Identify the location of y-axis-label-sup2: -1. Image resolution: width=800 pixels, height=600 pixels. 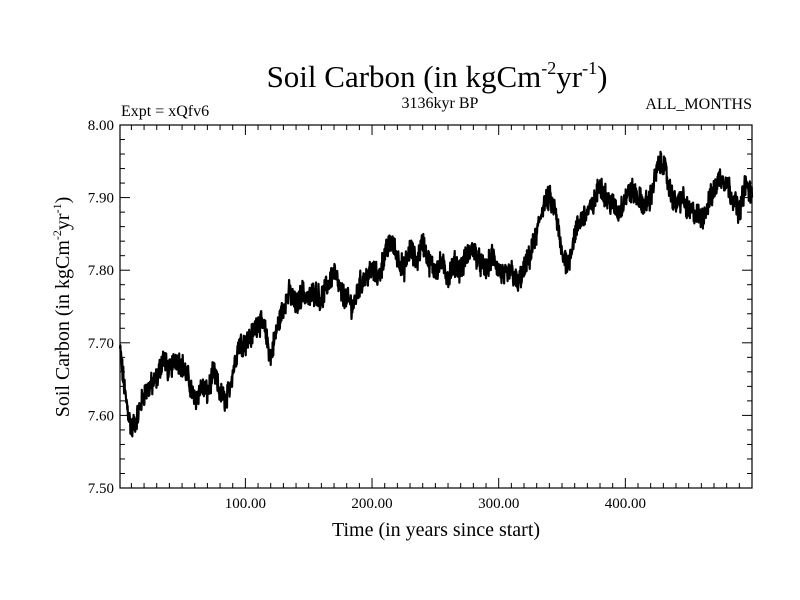
(57, 208).